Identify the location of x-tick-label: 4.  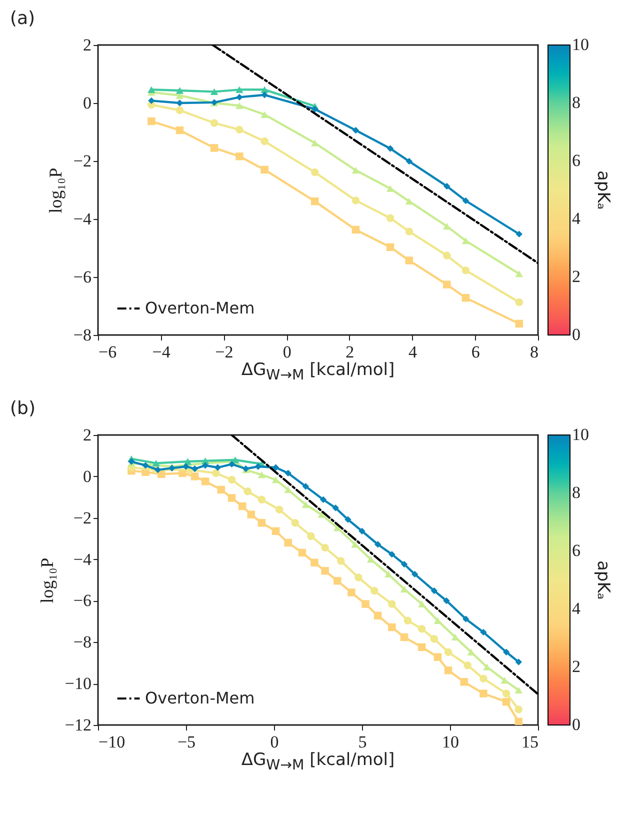
(413, 352).